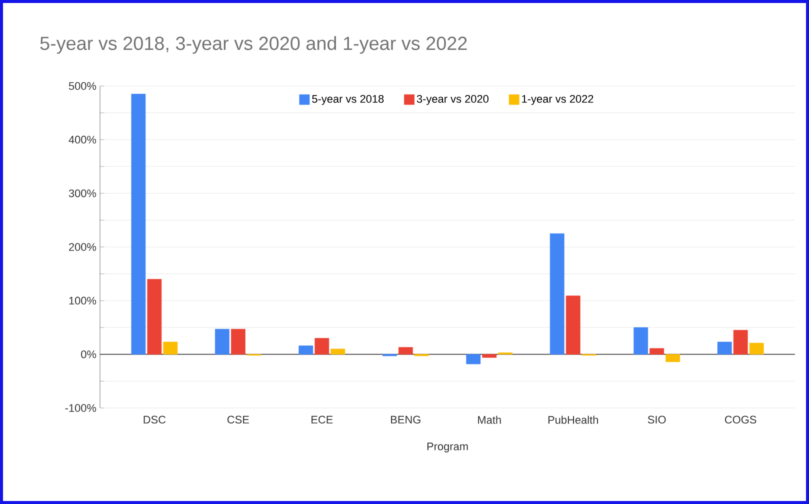  What do you see at coordinates (238, 420) in the screenshot?
I see `x-tick-label: CSE` at bounding box center [238, 420].